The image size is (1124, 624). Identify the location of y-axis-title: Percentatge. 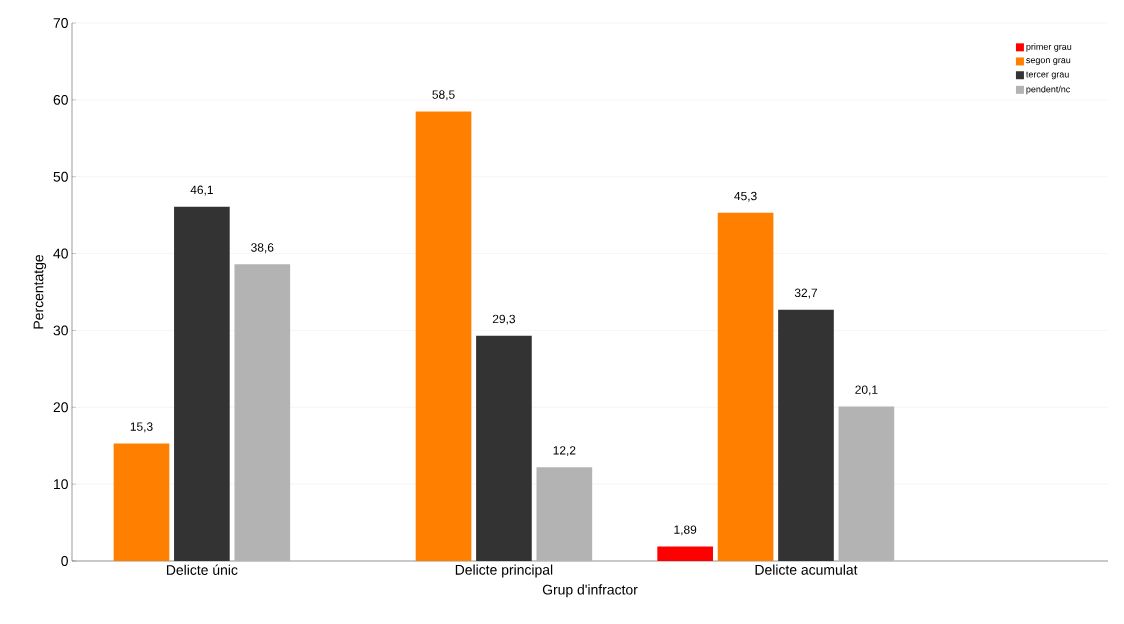
(40, 292).